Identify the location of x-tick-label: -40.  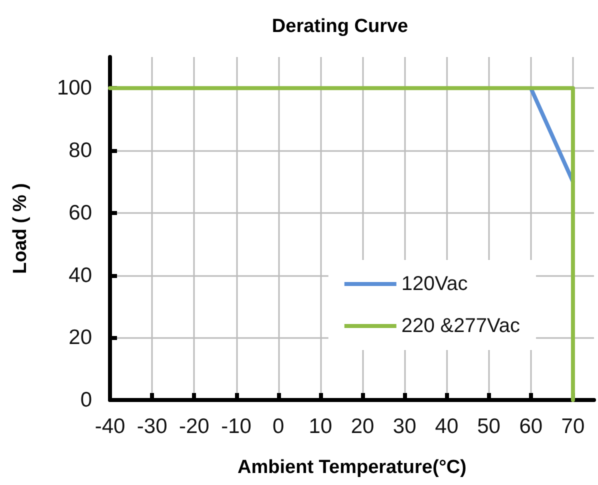
(110, 426).